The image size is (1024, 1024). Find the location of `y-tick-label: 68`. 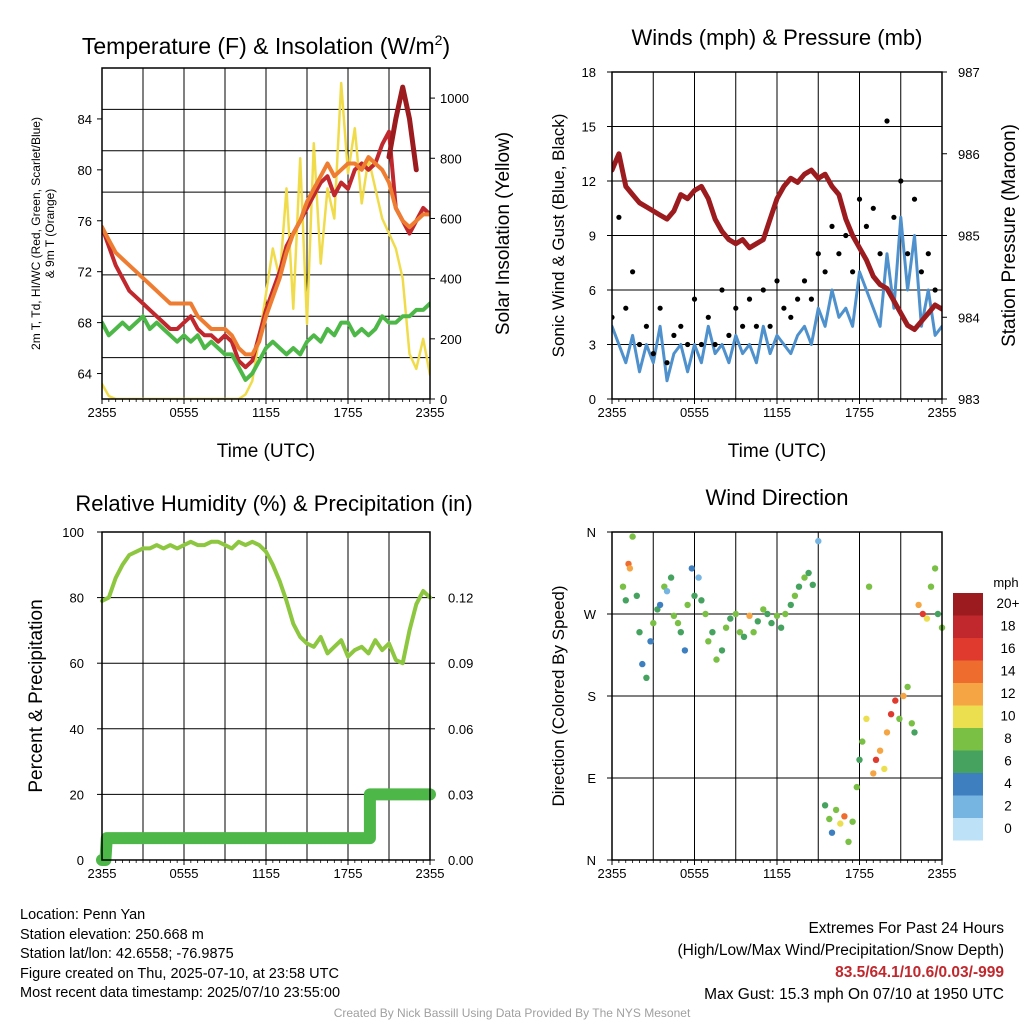

y-tick-label: 68 is located at coordinates (85, 323).